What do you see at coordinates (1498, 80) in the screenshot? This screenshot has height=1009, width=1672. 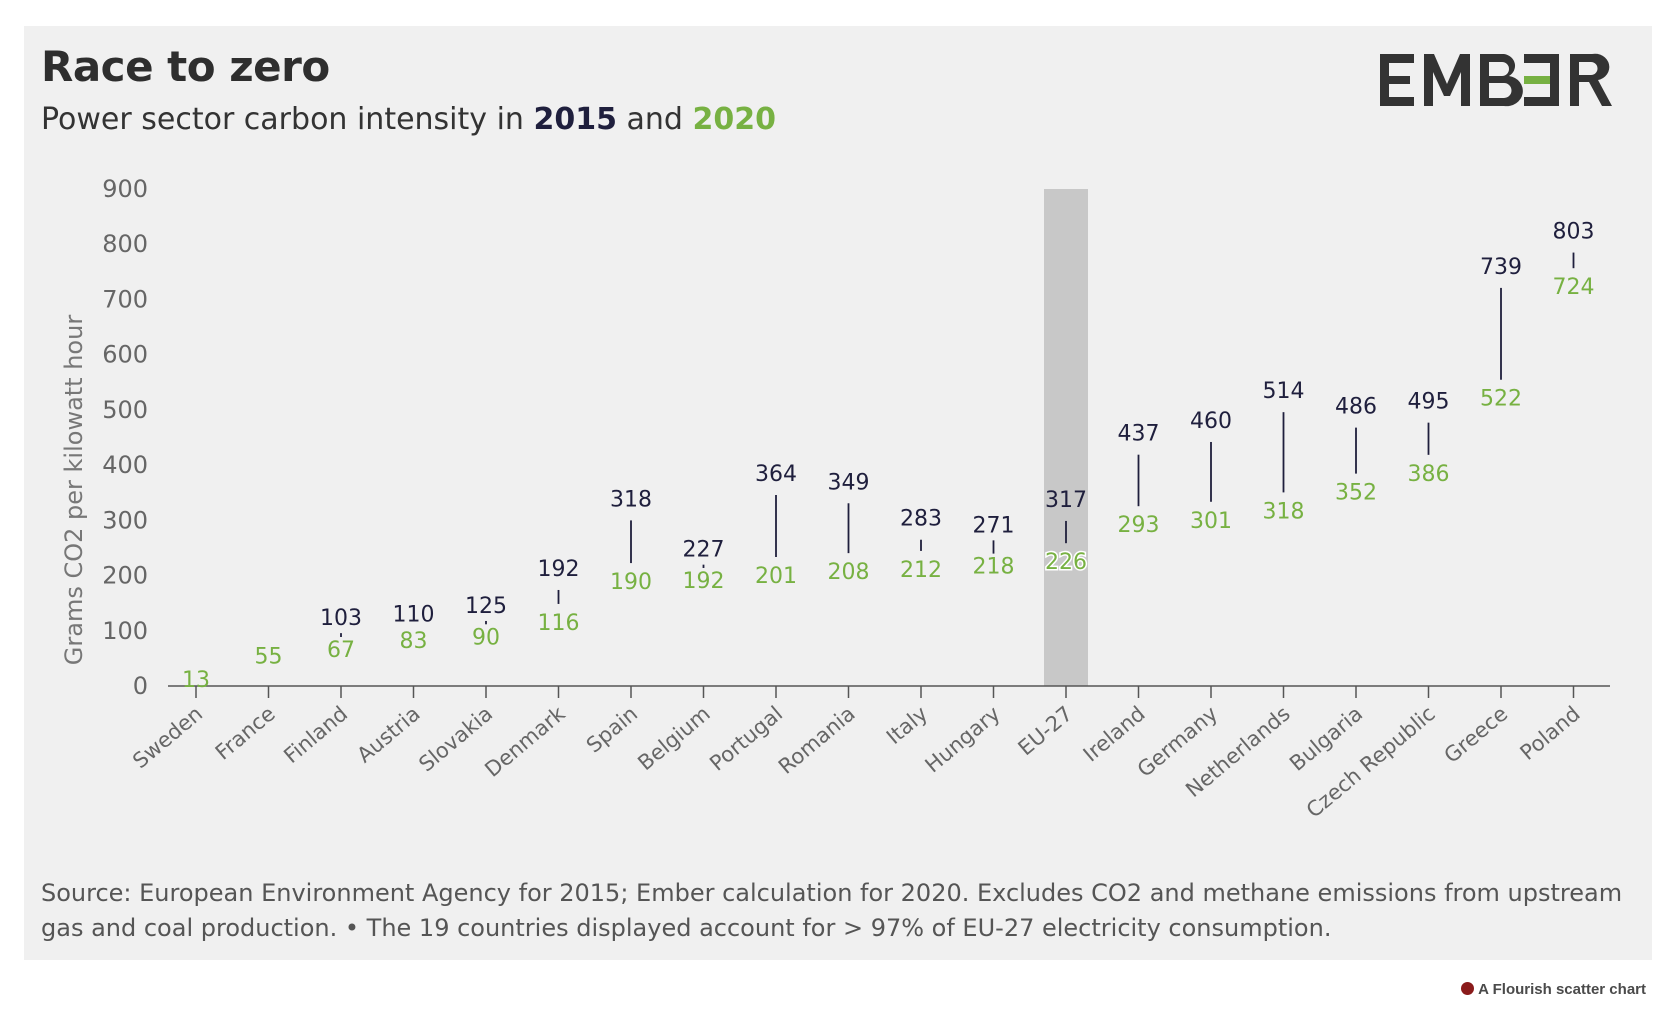 I see `ember-logo` at bounding box center [1498, 80].